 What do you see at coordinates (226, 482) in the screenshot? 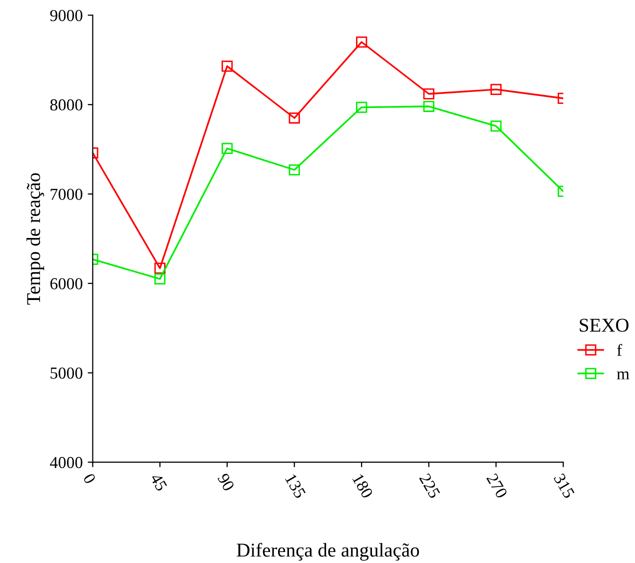
I see `x-tick-label: 90` at bounding box center [226, 482].